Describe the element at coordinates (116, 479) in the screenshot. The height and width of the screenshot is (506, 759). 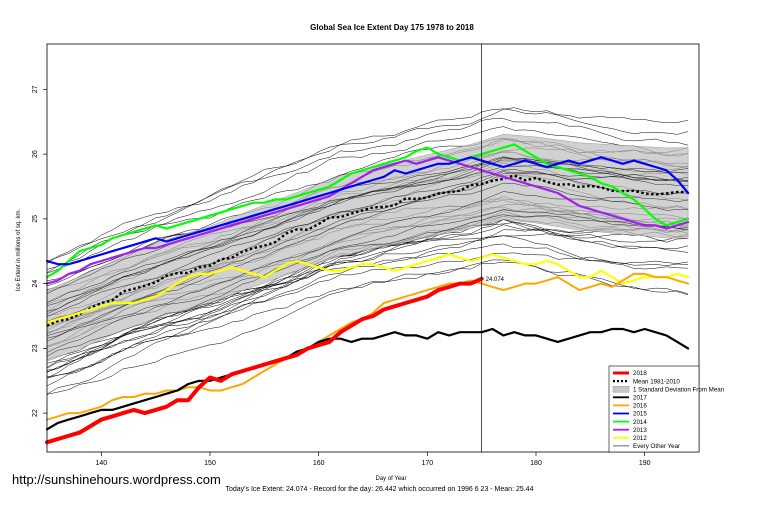
I see `watermark-url: http://sunshinehours.wordpress.com` at that location.